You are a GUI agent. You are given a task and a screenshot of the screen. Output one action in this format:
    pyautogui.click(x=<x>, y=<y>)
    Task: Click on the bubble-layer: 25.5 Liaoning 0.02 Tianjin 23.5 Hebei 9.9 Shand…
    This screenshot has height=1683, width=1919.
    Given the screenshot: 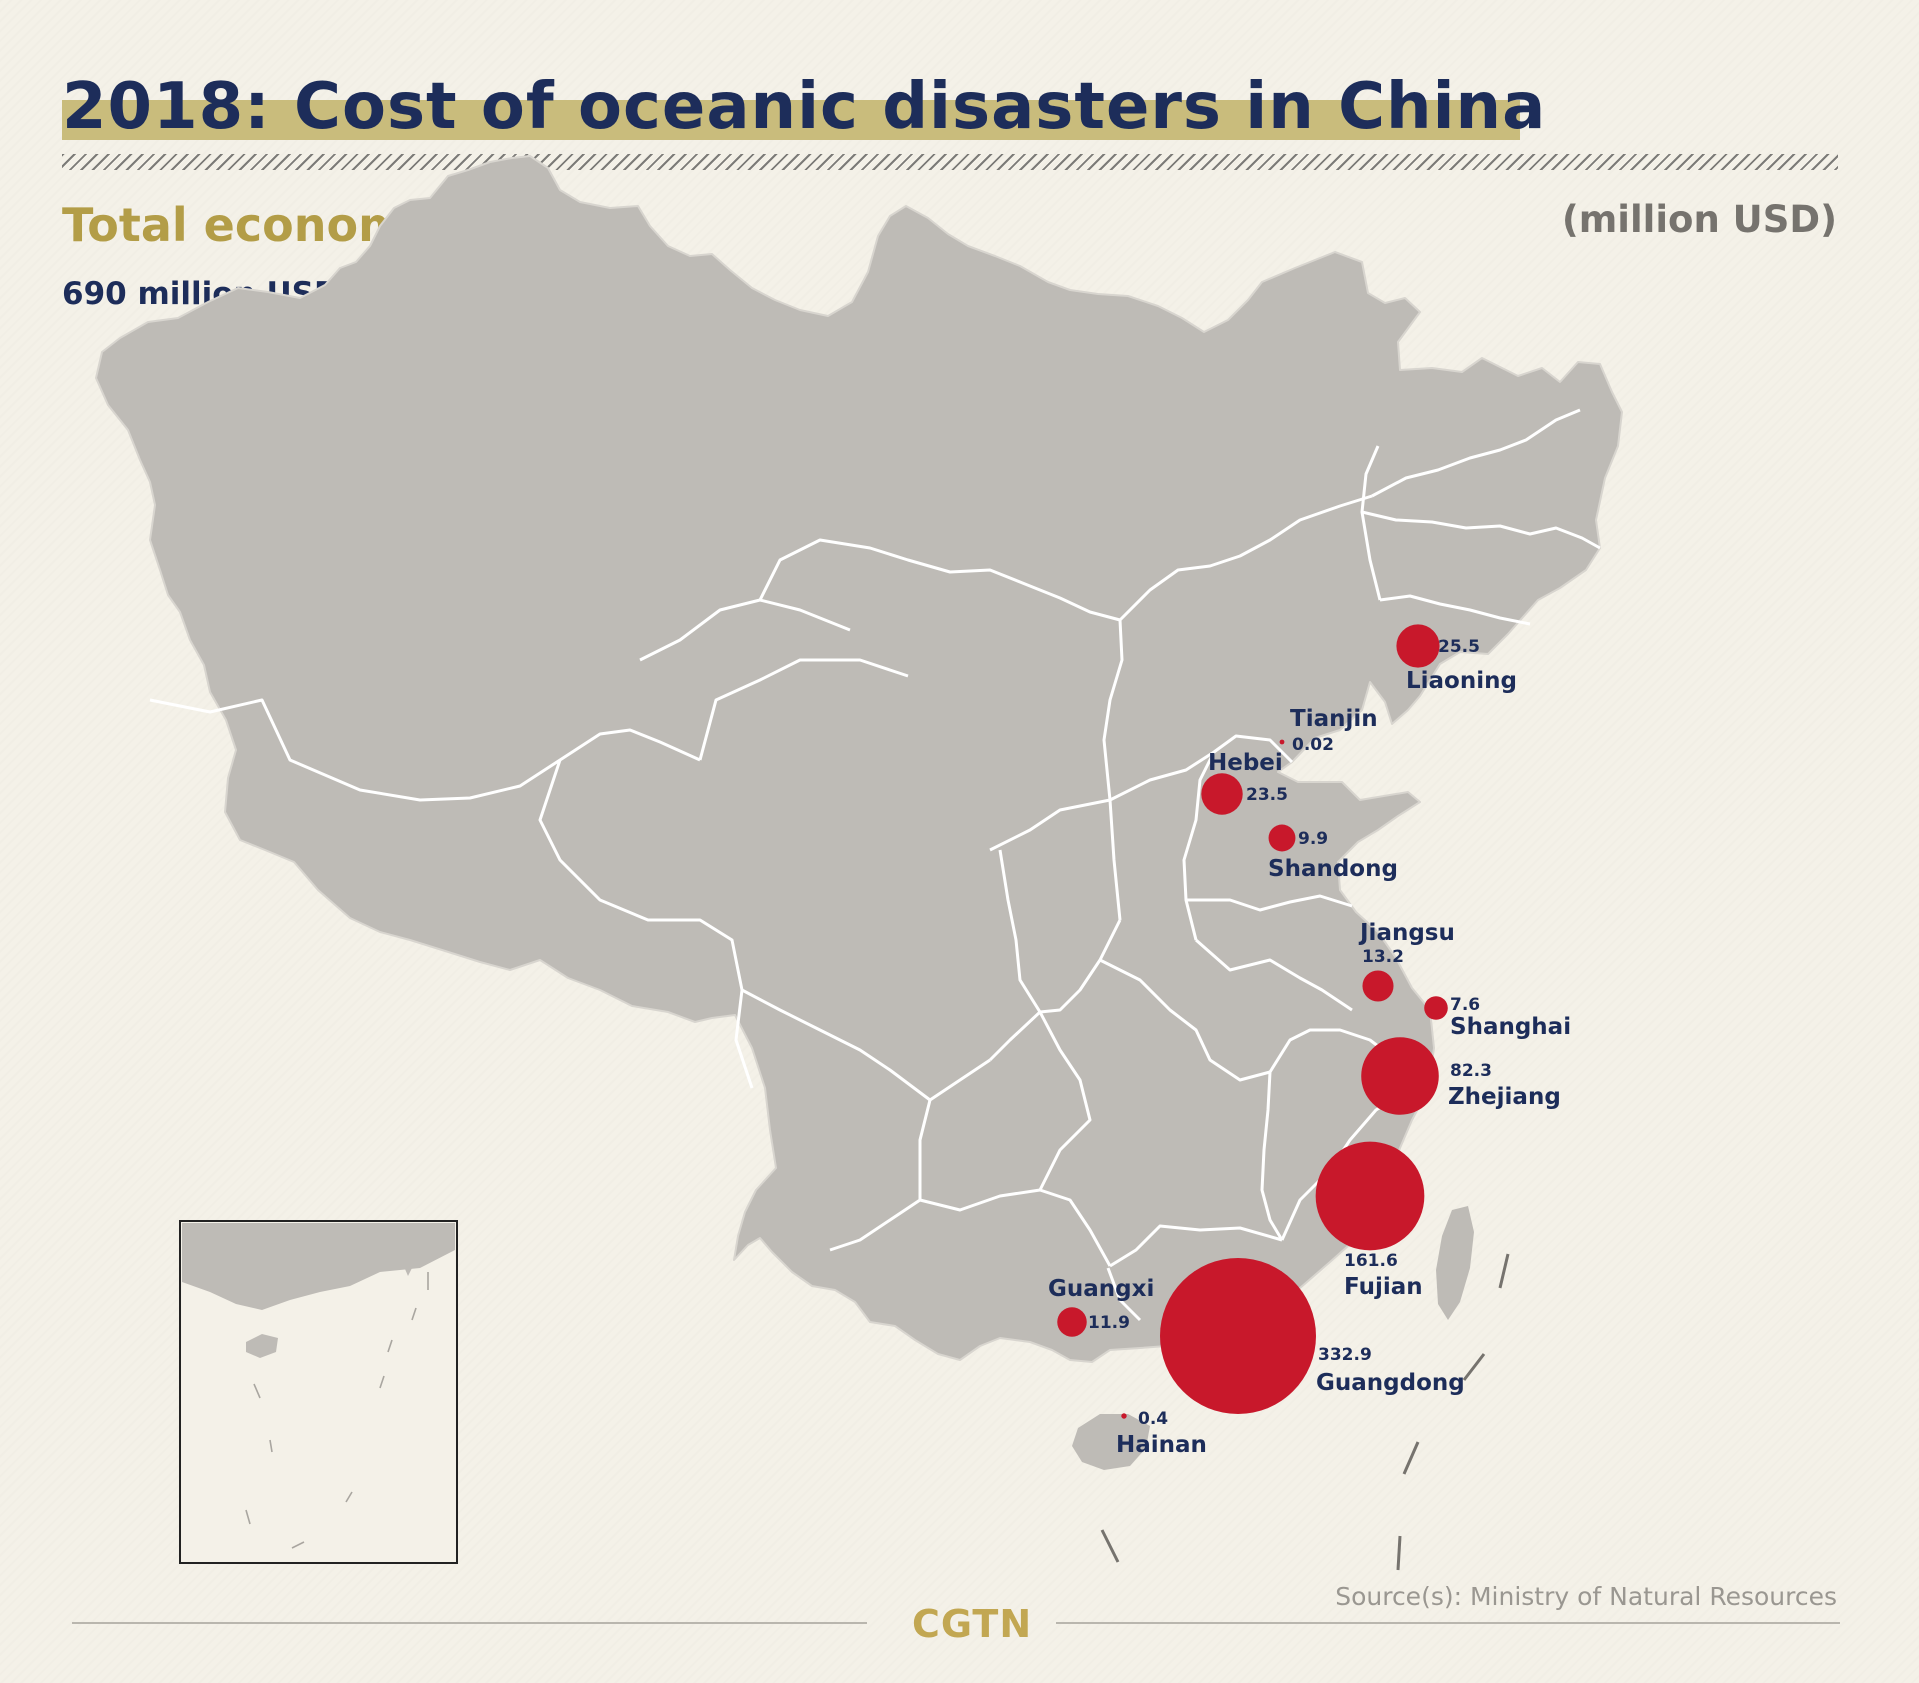 What is the action you would take?
    pyautogui.click(x=1309, y=1041)
    